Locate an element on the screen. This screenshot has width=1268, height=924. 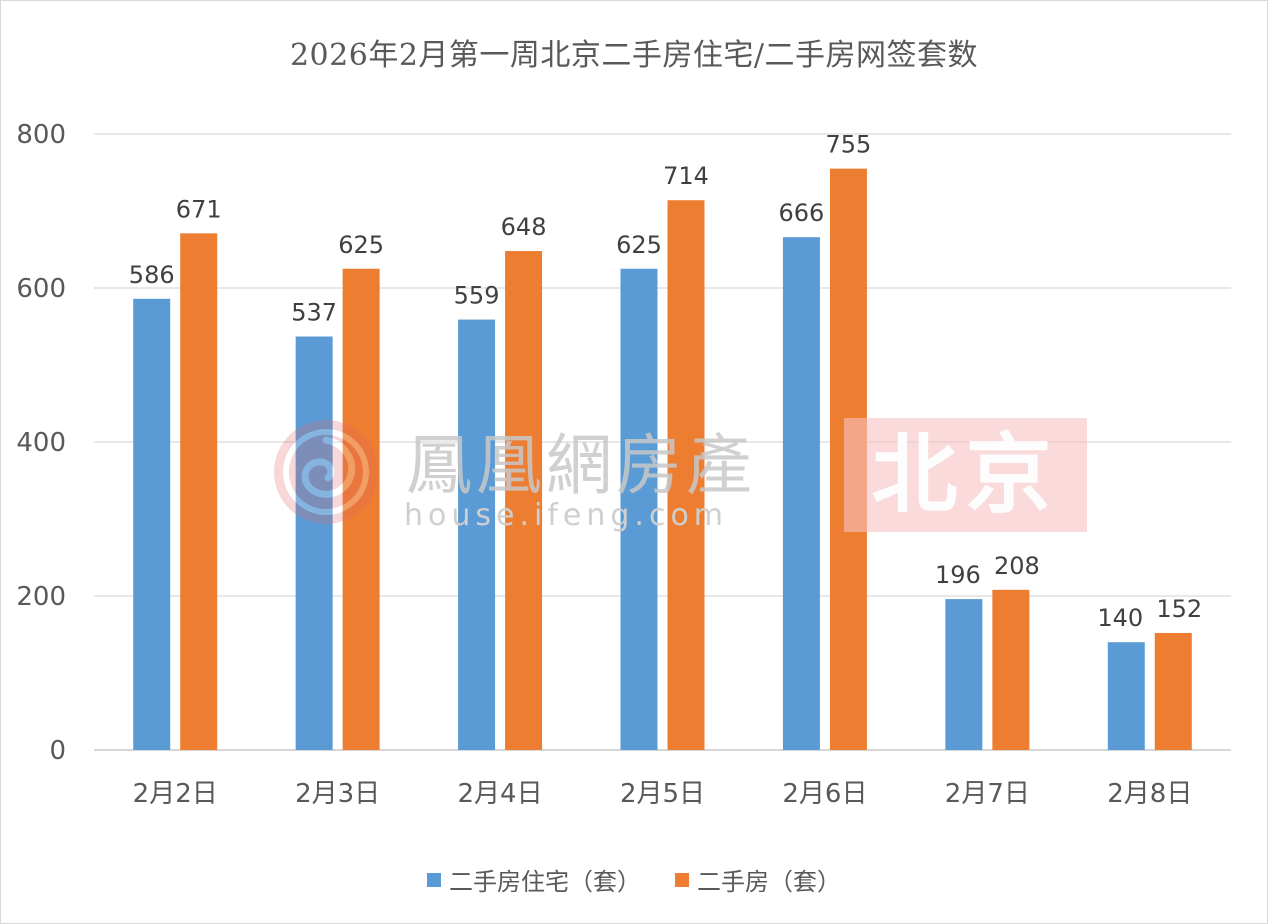
y-tick-label: 600 is located at coordinates (41, 289).